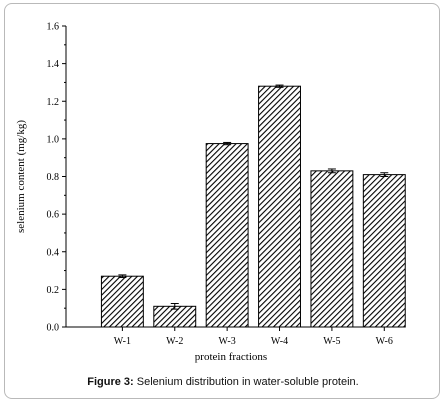 This screenshot has height=403, width=446. Describe the element at coordinates (53, 328) in the screenshot. I see `y-tick-label: 0.0` at that location.